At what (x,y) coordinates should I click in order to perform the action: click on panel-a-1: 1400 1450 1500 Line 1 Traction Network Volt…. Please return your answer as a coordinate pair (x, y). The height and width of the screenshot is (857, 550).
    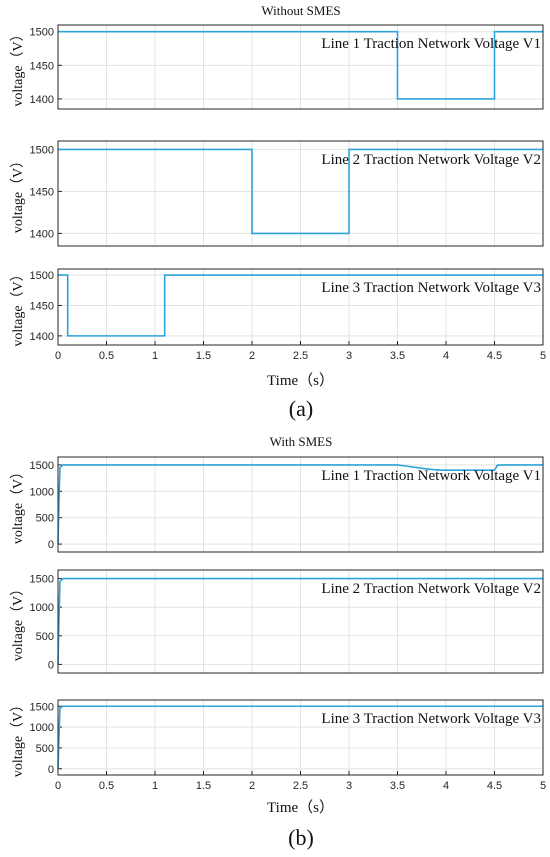
    Looking at the image, I should click on (277, 67).